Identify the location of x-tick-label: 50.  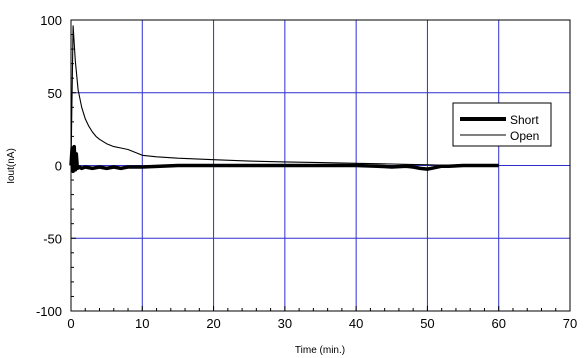
(427, 323).